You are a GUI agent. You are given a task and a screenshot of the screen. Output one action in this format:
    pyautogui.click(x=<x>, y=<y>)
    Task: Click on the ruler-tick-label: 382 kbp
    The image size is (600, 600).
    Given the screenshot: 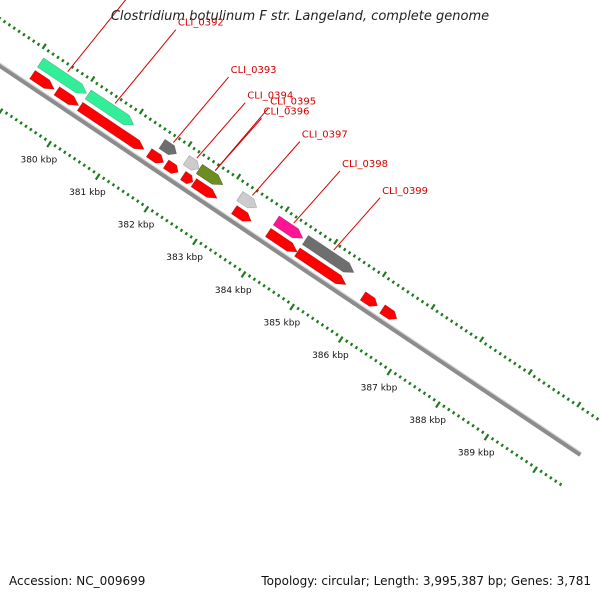 What is the action you would take?
    pyautogui.click(x=136, y=226)
    